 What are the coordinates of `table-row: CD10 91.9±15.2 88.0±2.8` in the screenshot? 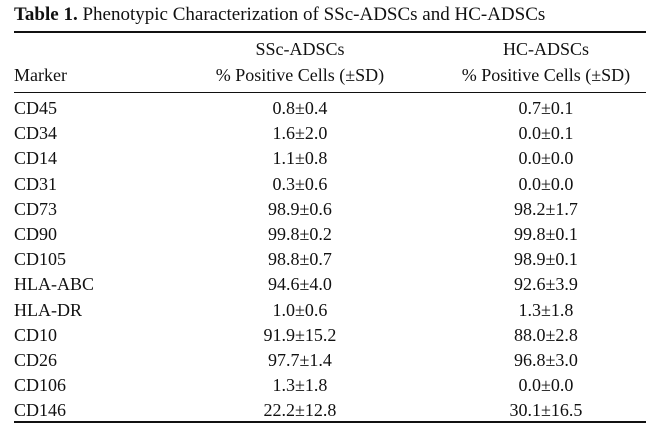 It's located at (330, 335).